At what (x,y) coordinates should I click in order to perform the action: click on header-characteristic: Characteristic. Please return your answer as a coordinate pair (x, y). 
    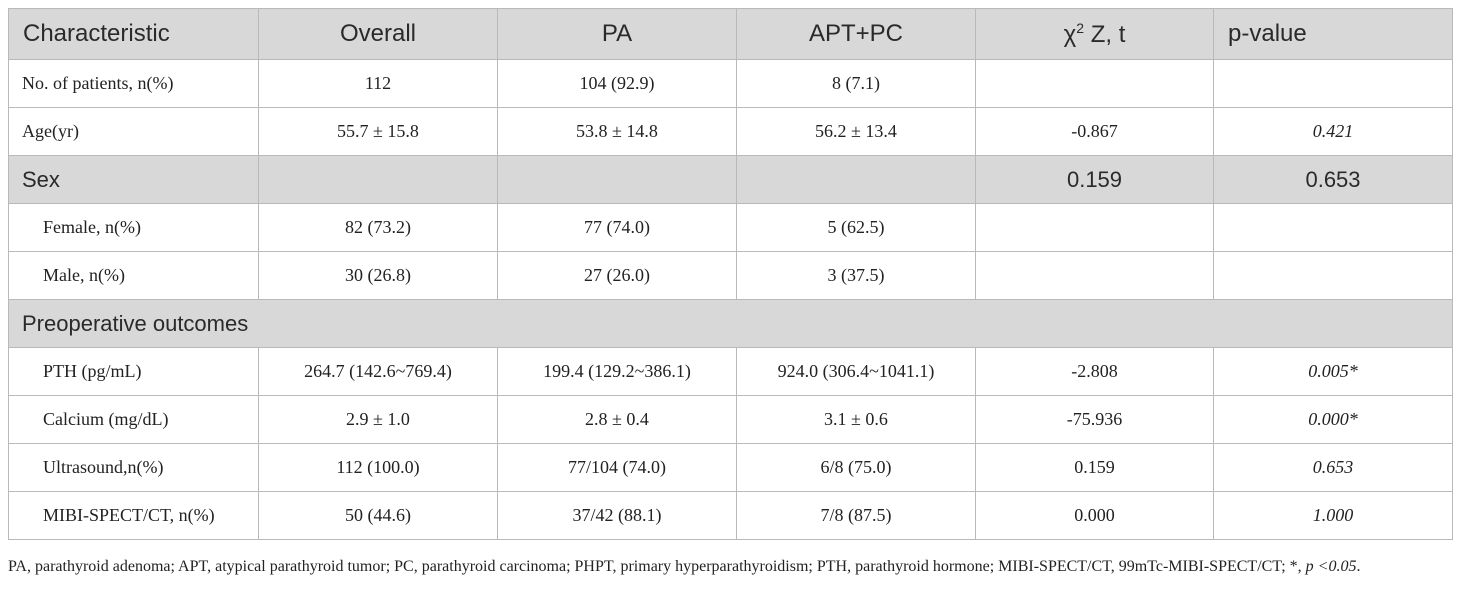
    Looking at the image, I should click on (133, 34).